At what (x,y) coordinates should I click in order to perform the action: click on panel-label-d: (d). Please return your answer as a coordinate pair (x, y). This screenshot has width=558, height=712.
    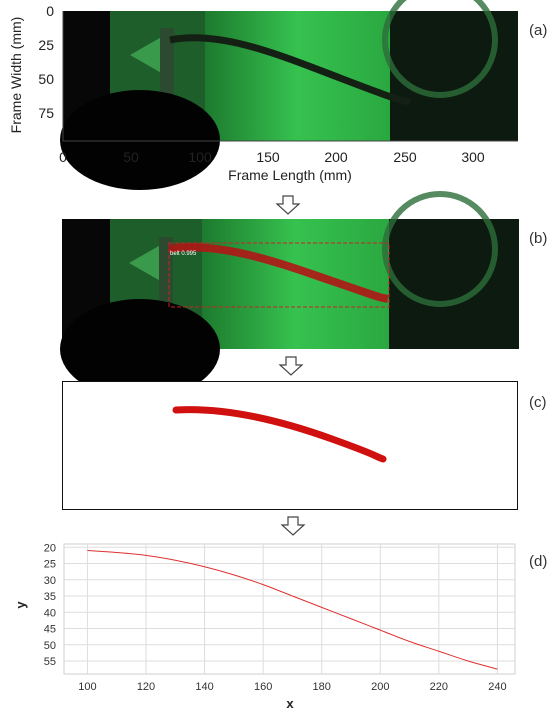
    Looking at the image, I should click on (538, 561).